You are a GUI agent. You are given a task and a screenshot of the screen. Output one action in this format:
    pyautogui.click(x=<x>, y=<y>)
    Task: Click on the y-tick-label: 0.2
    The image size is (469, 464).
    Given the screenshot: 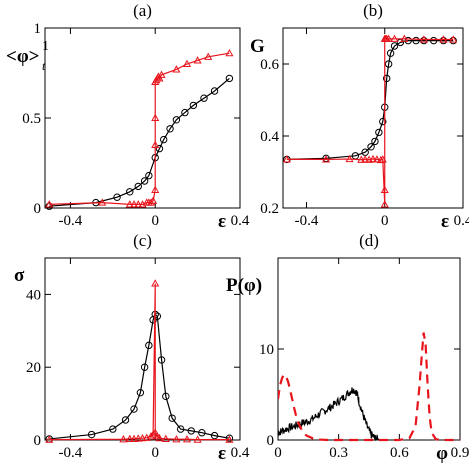 What is the action you would take?
    pyautogui.click(x=269, y=209)
    